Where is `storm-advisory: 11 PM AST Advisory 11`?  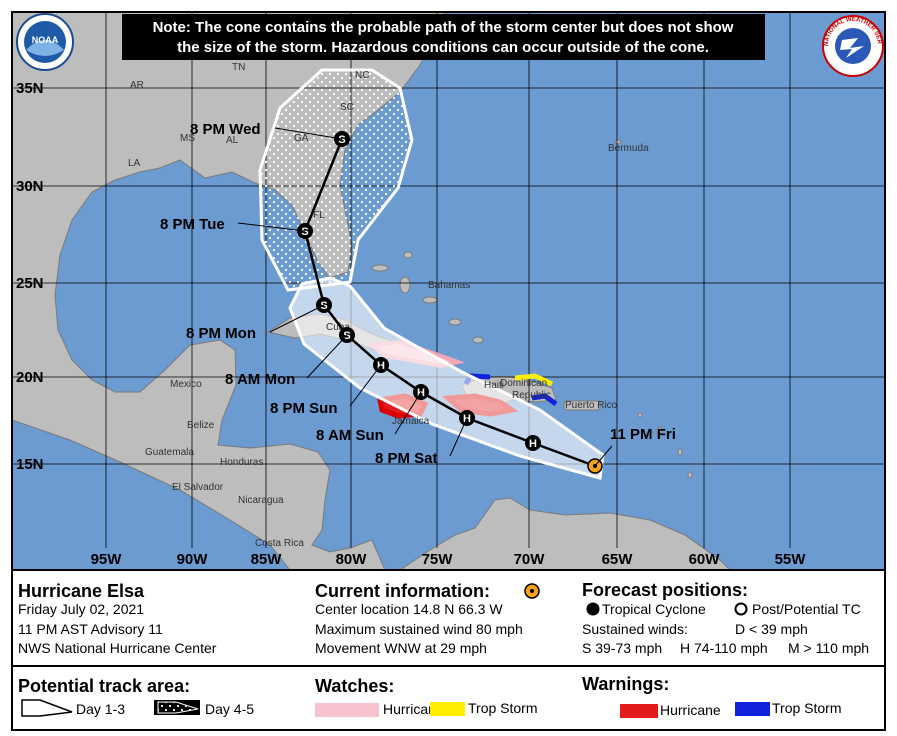
storm-advisory: 11 PM AST Advisory 11 is located at coordinates (90, 629).